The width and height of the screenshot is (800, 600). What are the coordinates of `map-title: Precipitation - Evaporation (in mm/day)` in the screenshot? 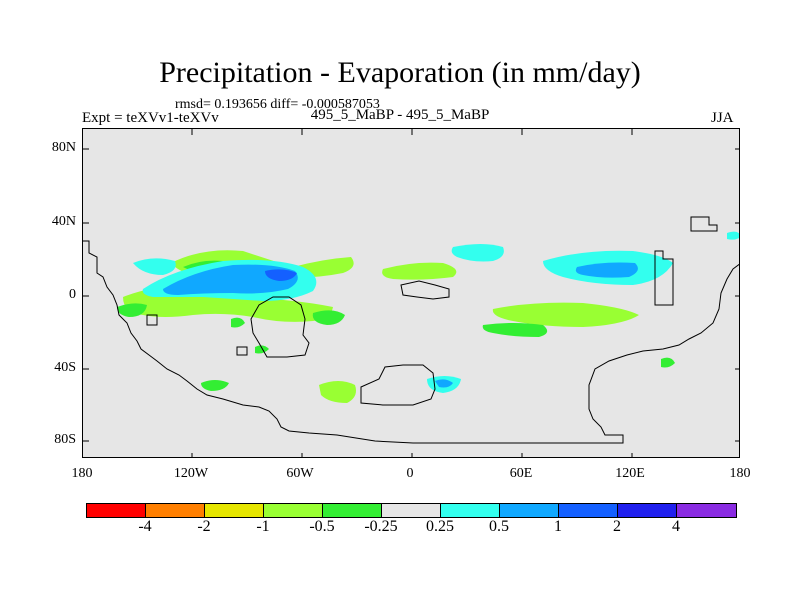 It's located at (400, 72).